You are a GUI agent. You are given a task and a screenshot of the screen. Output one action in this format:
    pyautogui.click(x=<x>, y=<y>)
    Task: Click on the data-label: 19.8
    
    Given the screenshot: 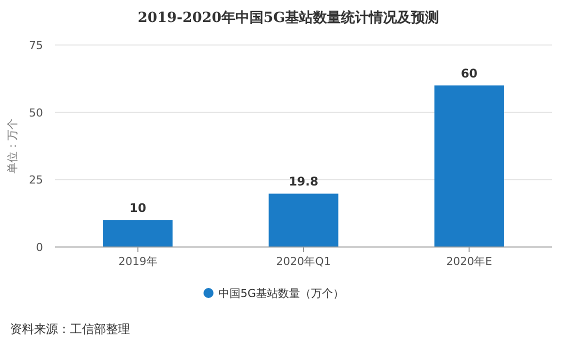 What is the action you would take?
    pyautogui.click(x=303, y=181)
    